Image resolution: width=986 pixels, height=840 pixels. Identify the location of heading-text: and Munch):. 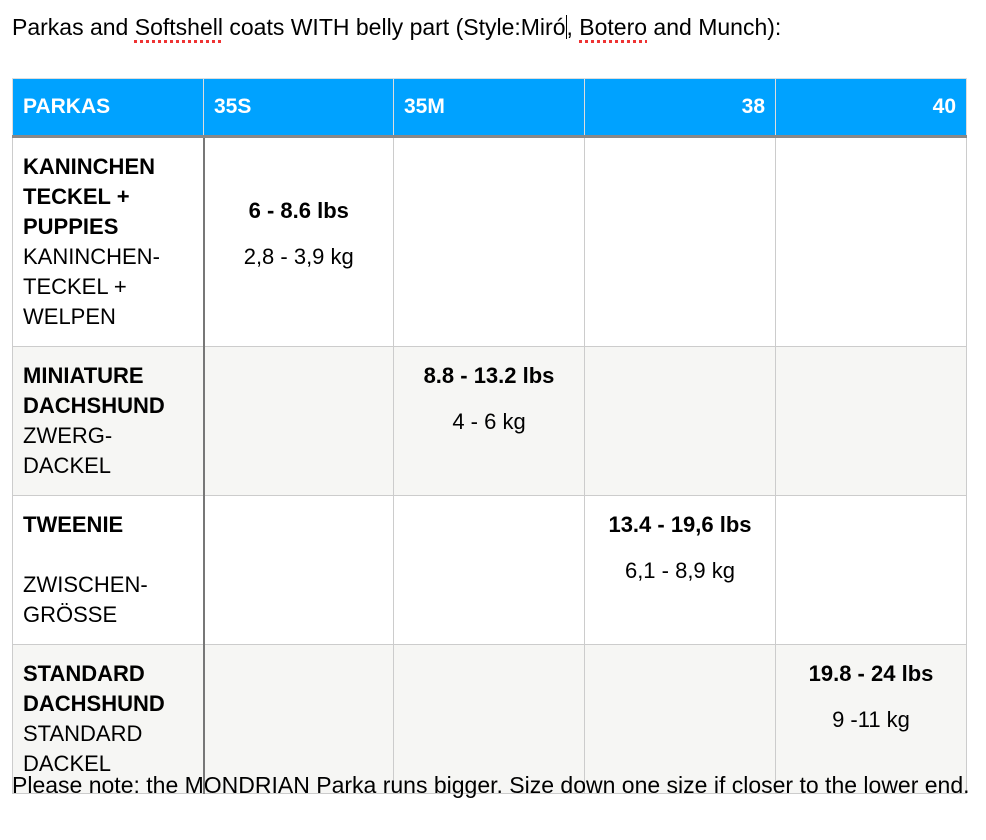
(714, 27).